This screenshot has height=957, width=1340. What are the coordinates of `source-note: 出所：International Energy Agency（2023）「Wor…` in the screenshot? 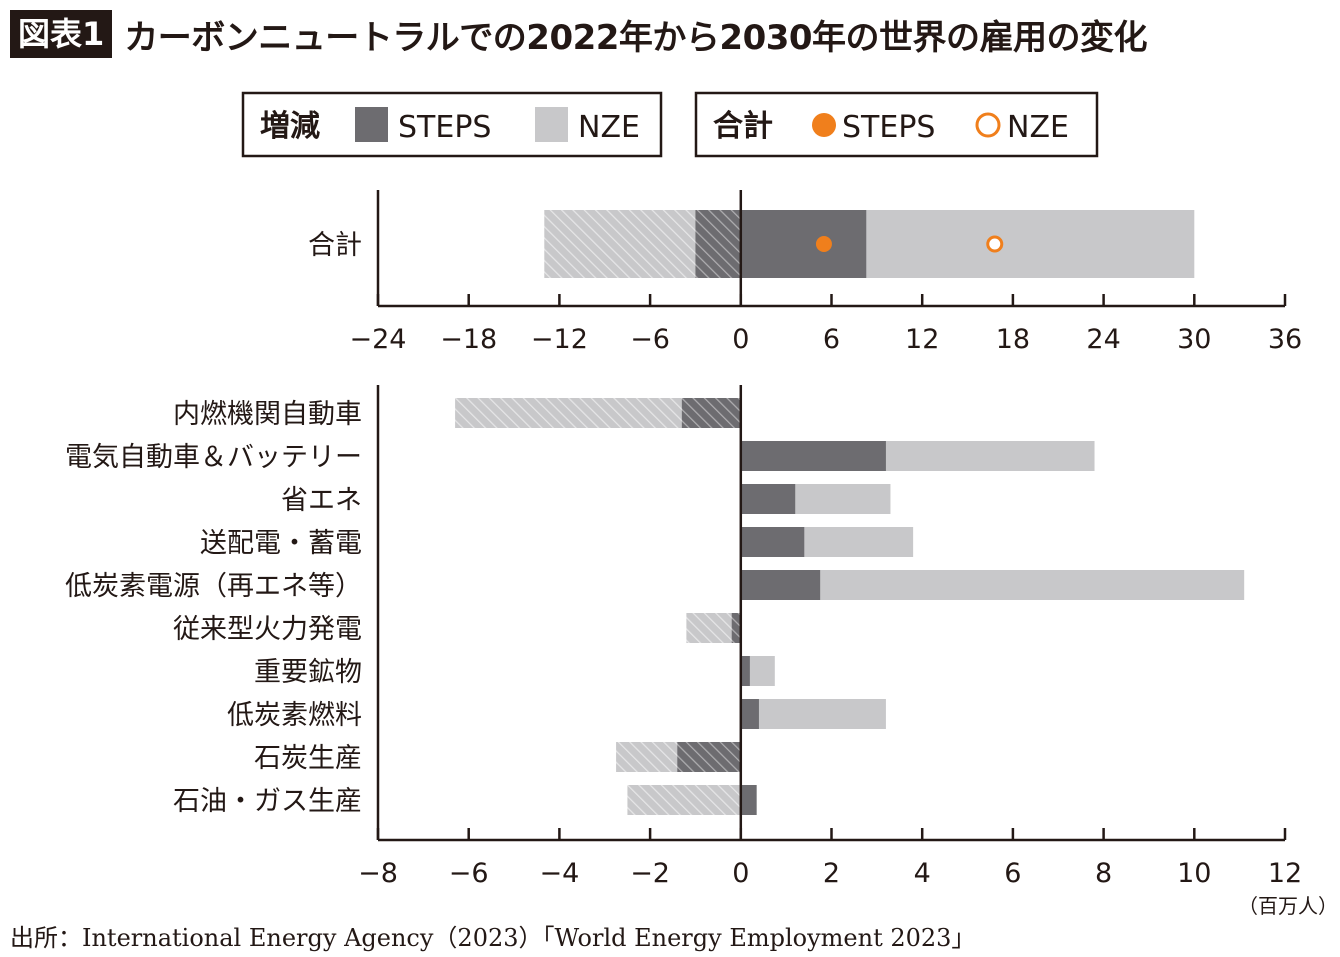 It's located at (493, 938).